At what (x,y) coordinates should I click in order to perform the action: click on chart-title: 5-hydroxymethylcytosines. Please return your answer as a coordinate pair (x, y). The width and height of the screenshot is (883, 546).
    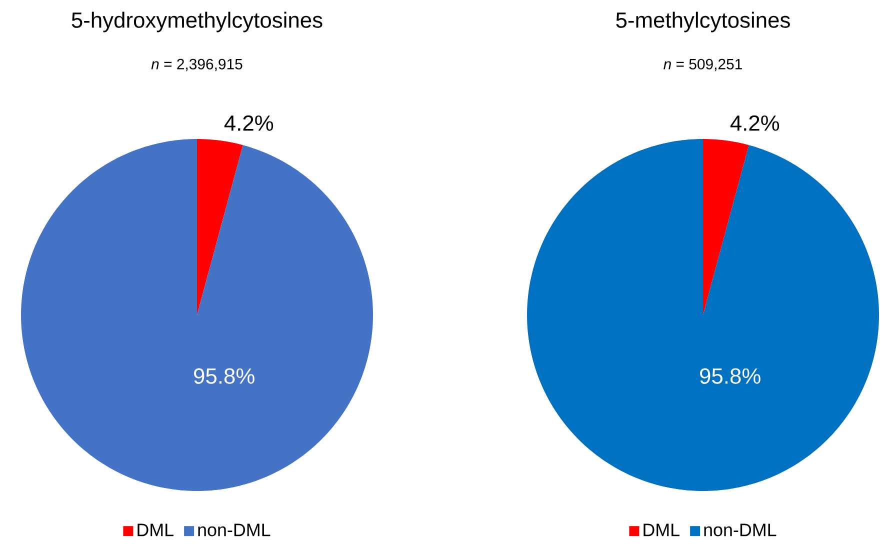
    Looking at the image, I should click on (197, 22).